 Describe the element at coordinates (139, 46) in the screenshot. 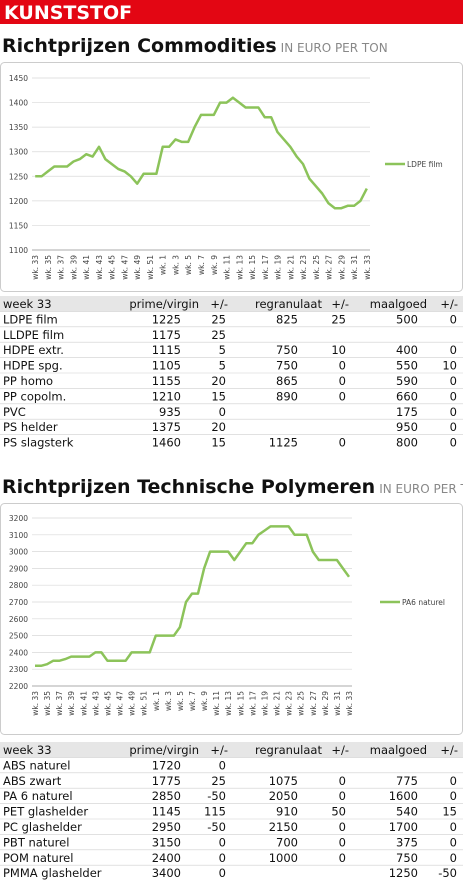

I see `section-title: Richtprijzen Commodities` at that location.